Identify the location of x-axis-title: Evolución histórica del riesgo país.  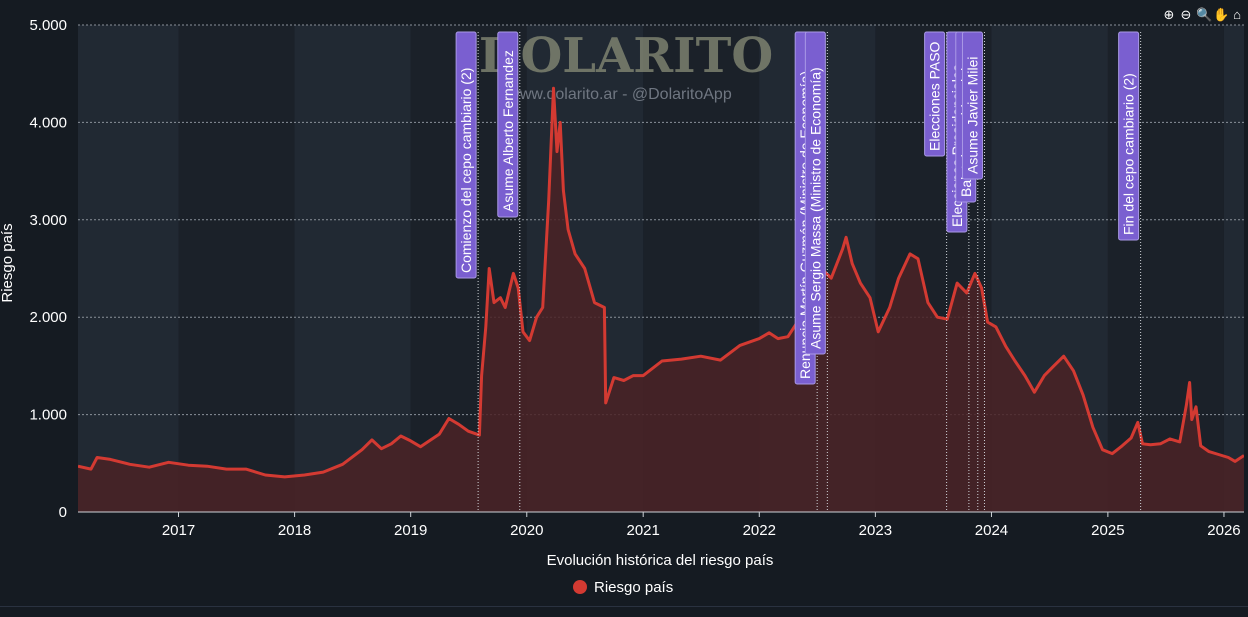
(660, 560).